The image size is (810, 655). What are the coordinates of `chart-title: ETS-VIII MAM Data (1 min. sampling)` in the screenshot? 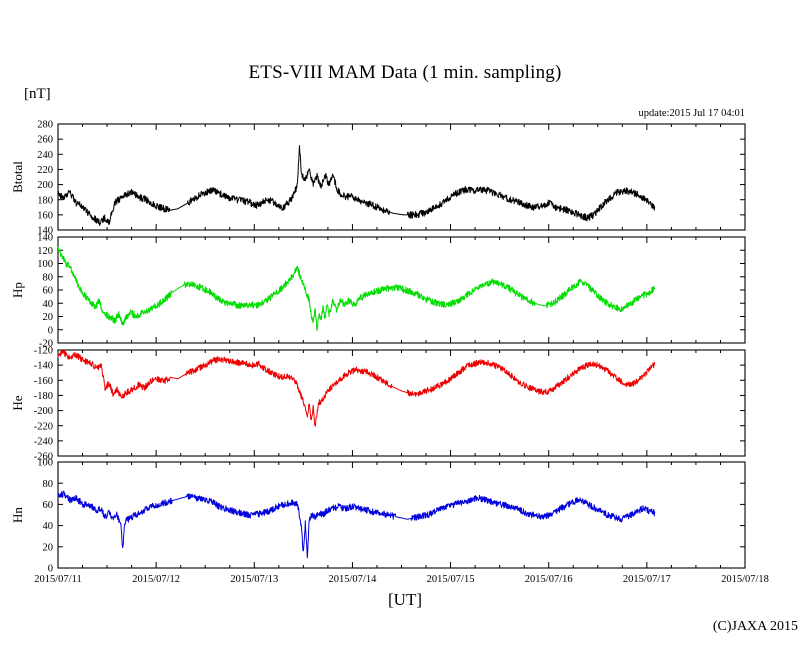 It's located at (405, 72).